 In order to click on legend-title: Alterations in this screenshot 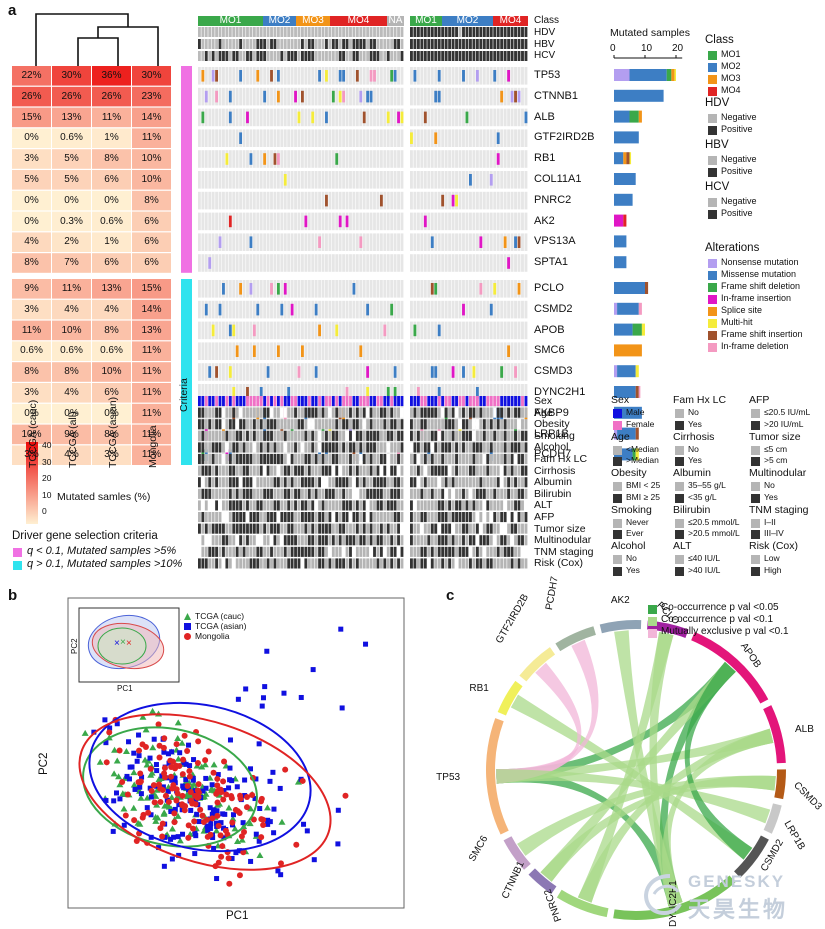, I will do `click(732, 248)`.